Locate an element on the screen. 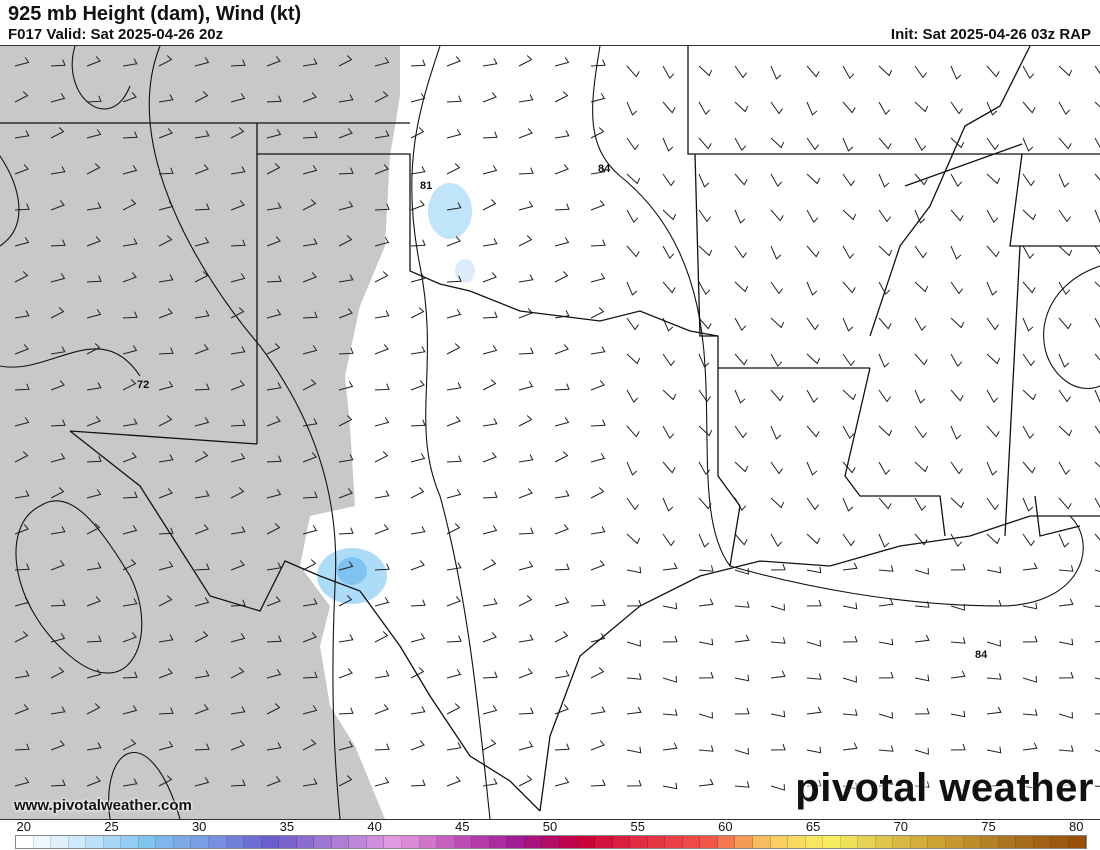 The width and height of the screenshot is (1100, 850). contour-label: 84 is located at coordinates (604, 169).